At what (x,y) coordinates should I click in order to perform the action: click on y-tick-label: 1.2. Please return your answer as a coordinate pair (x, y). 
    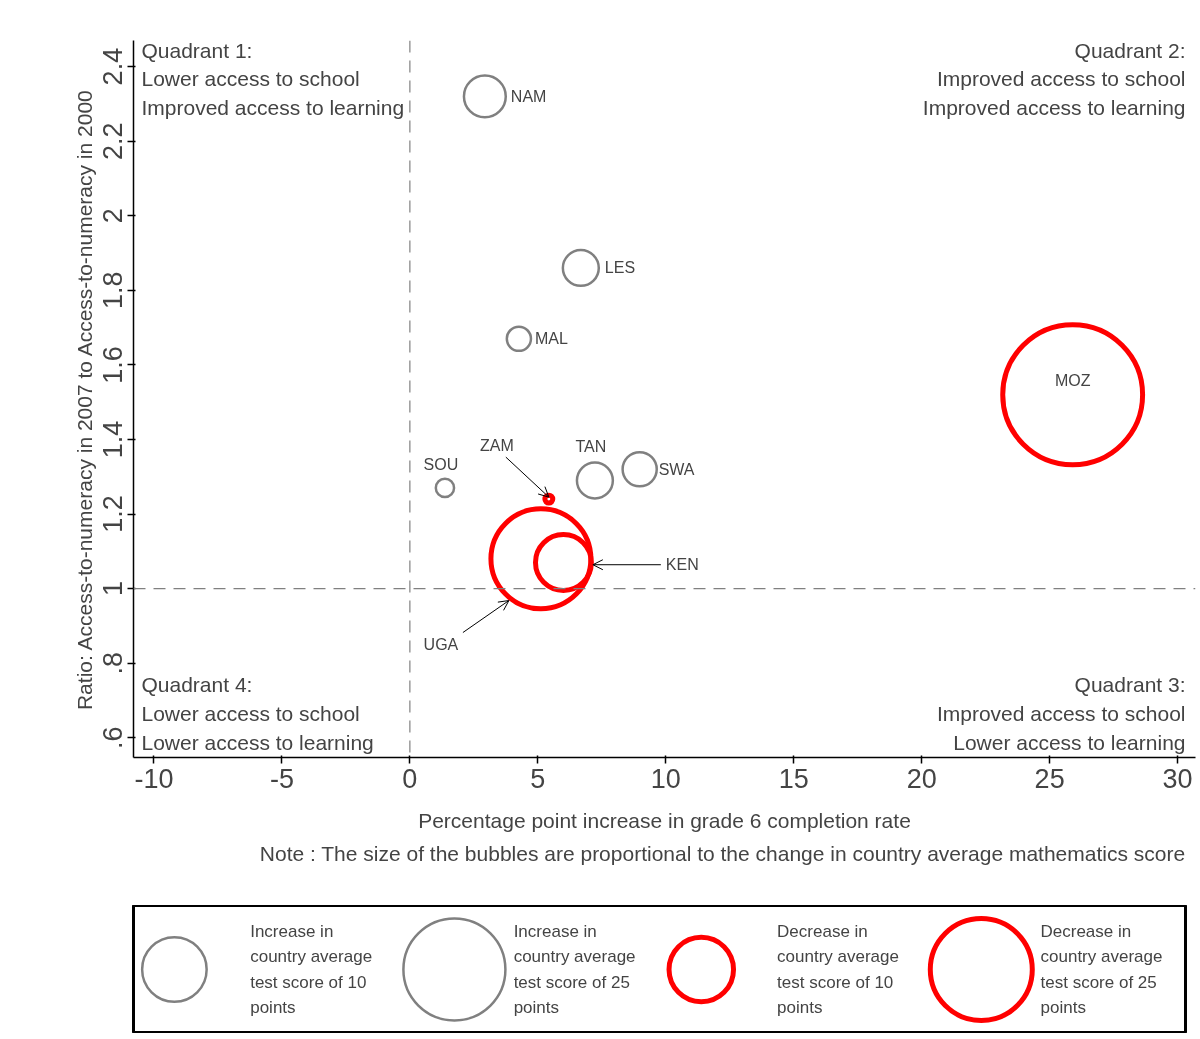
    Looking at the image, I should click on (113, 514).